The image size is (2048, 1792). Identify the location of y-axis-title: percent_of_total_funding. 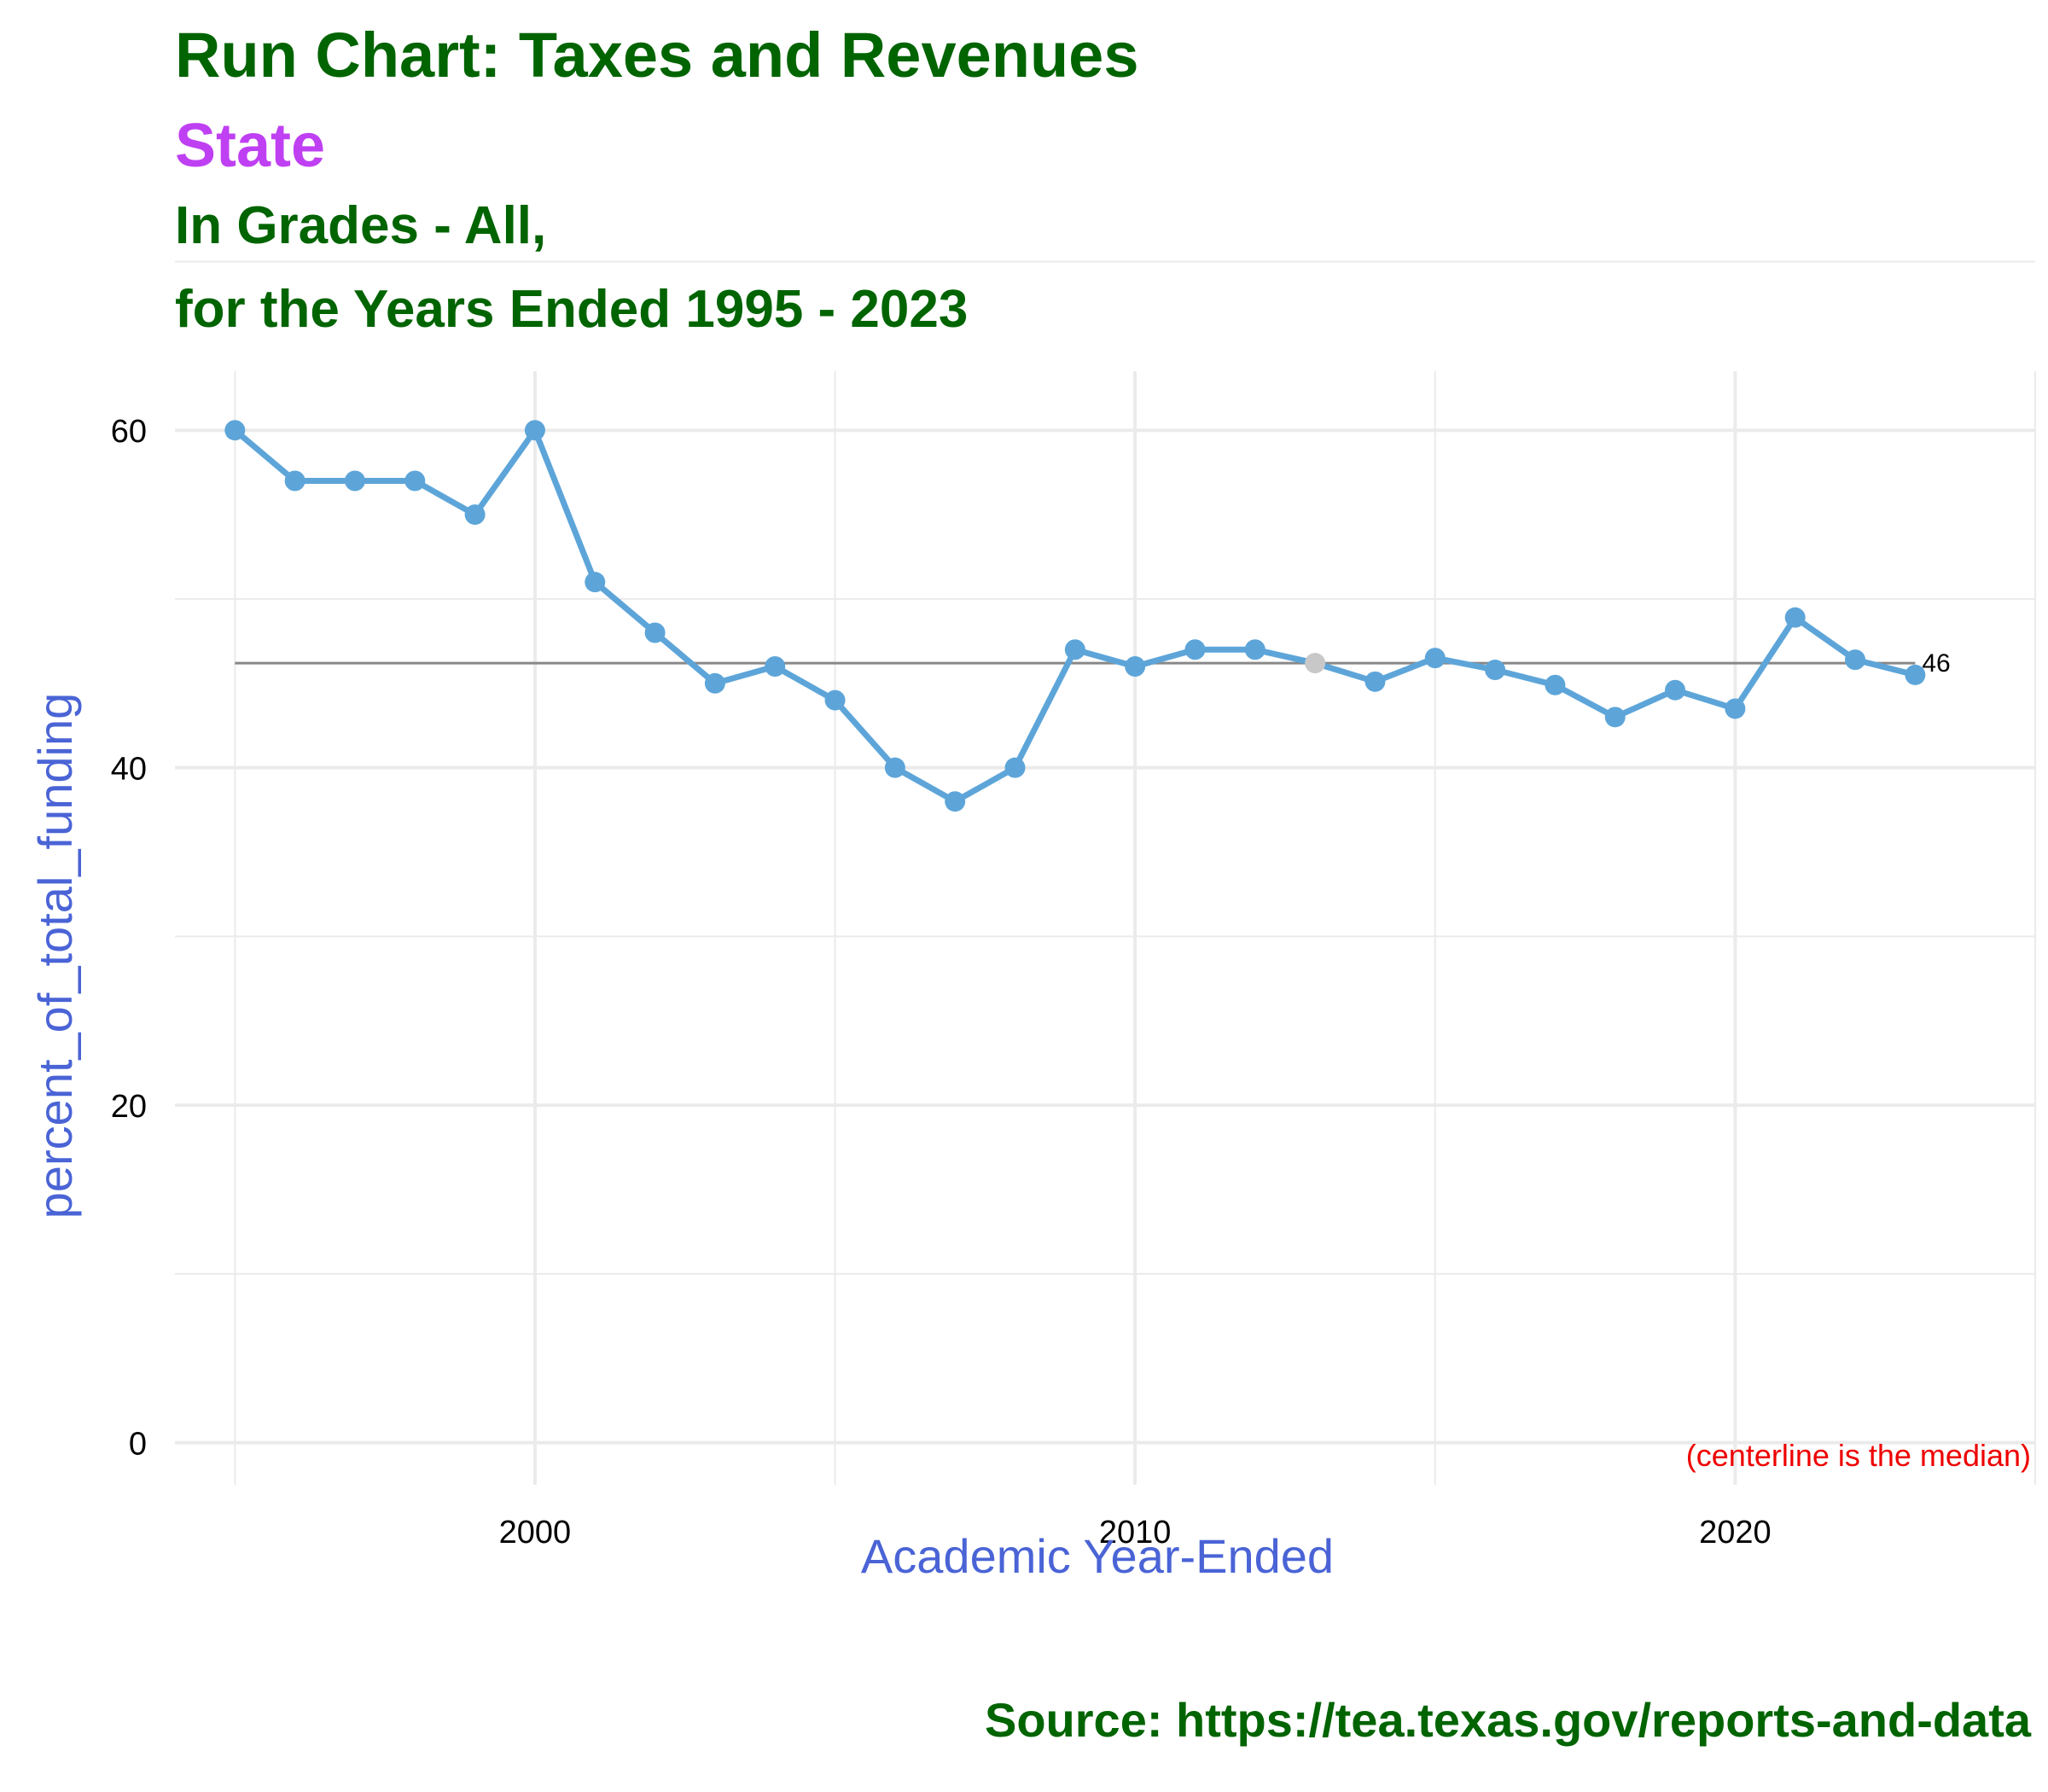
(55, 956).